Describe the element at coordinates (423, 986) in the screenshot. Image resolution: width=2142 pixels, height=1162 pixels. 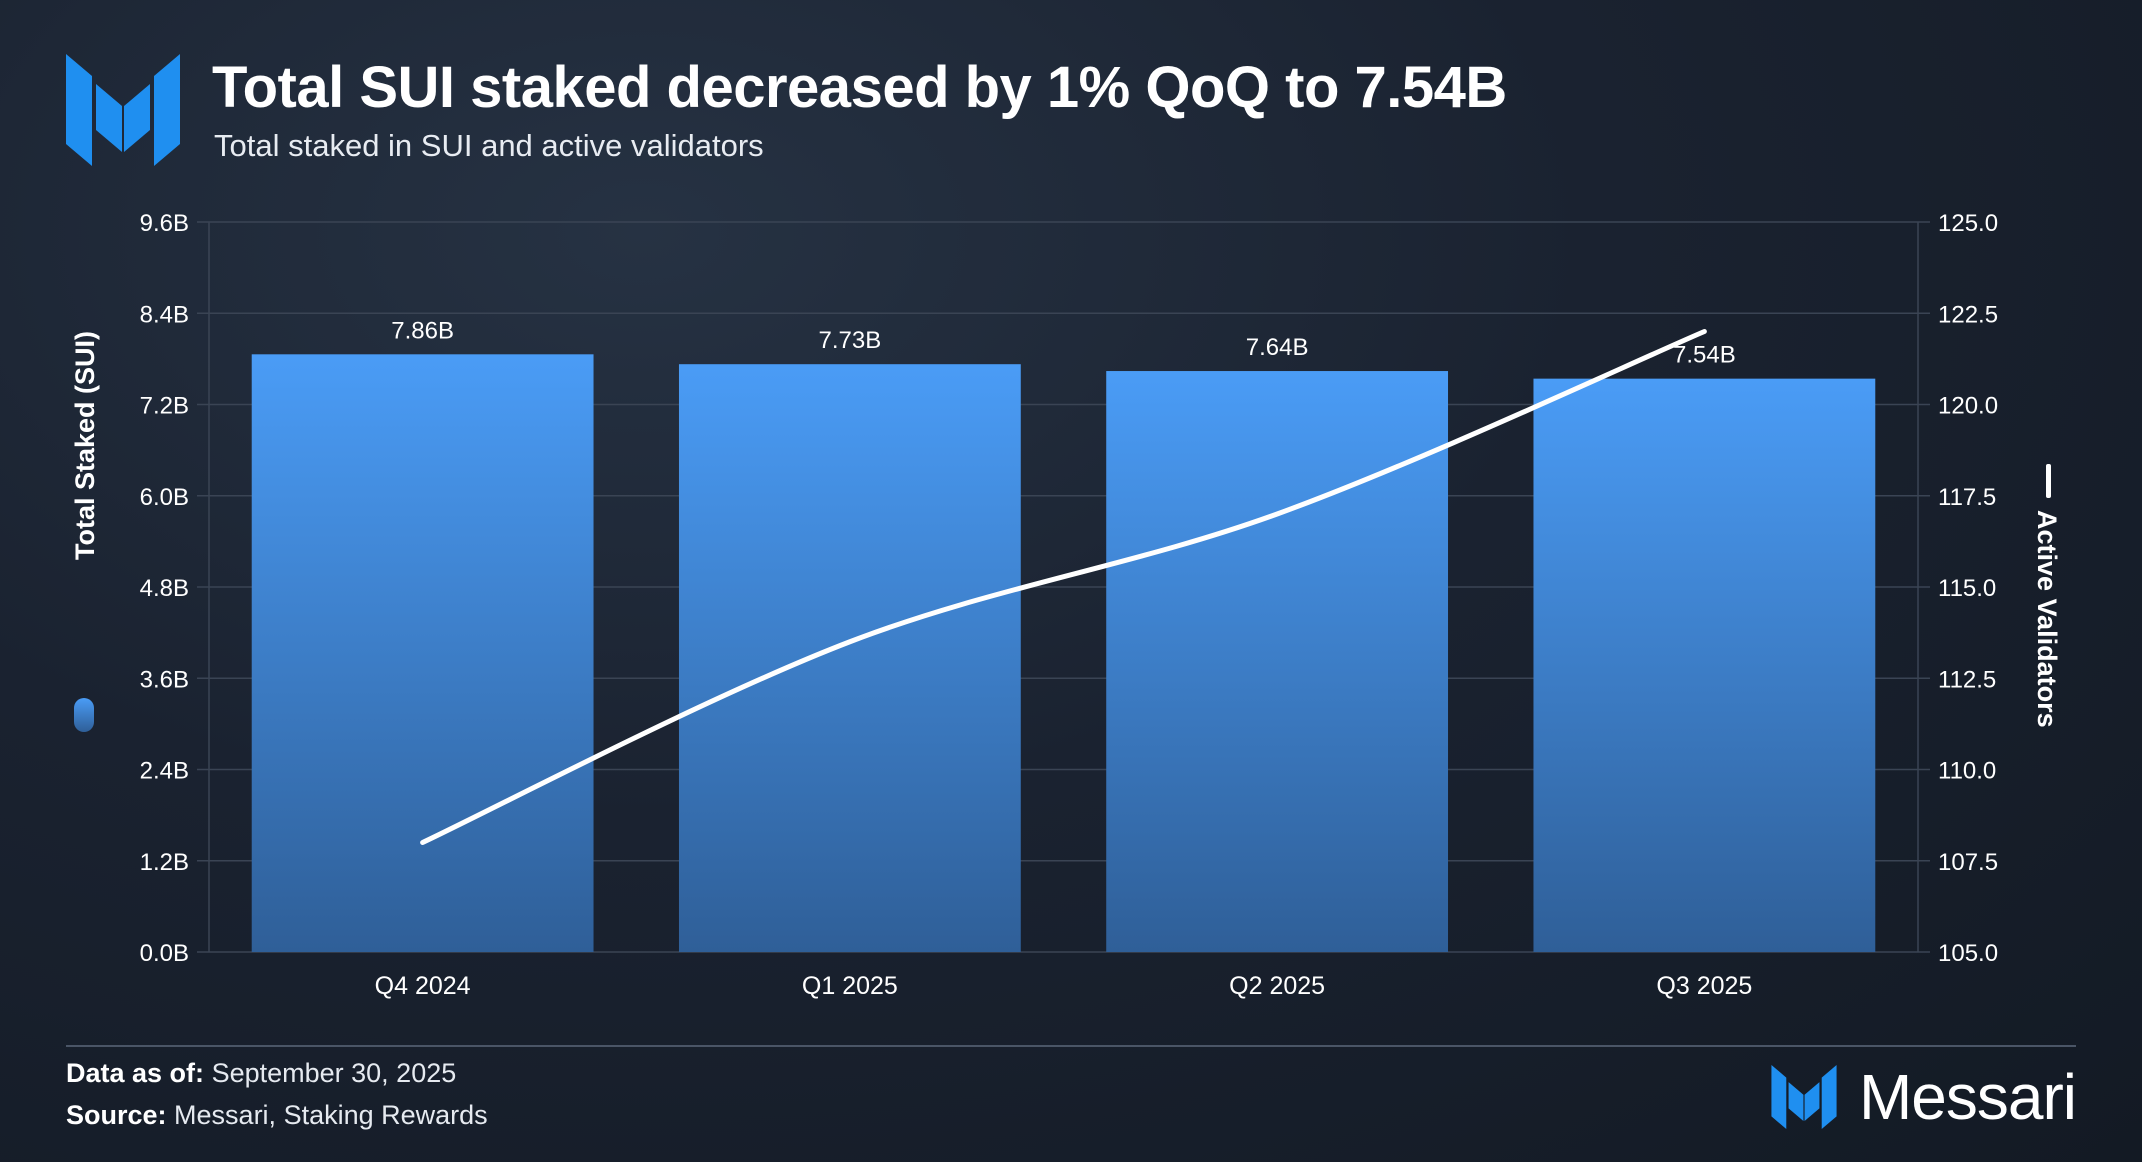
I see `x-tick-label: Q4 2024` at that location.